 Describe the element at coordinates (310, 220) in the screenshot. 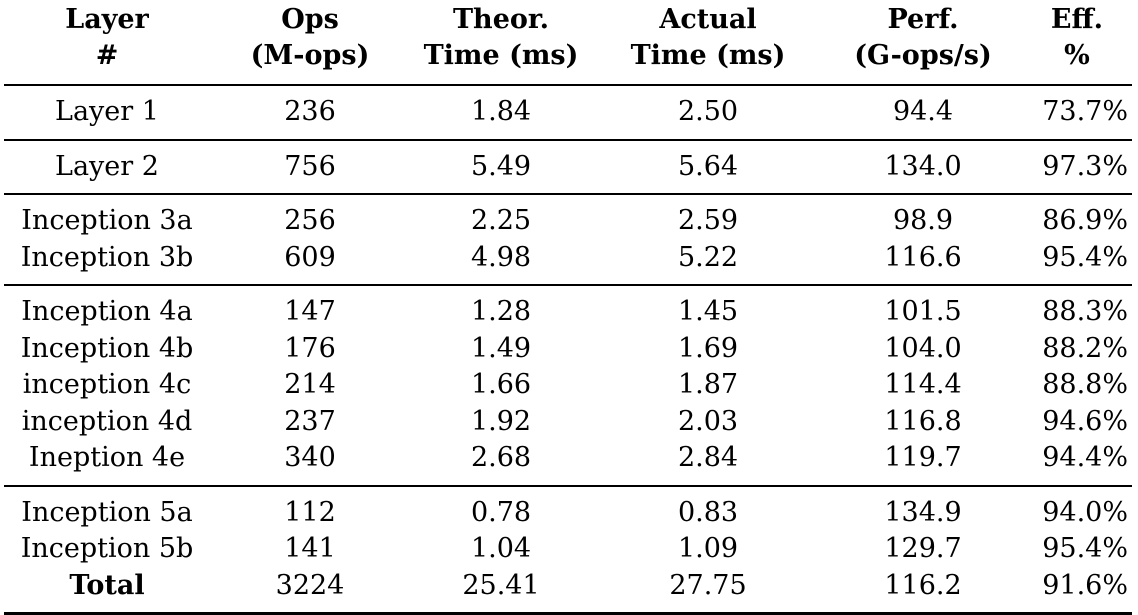

I see `cell-ops: 256` at that location.